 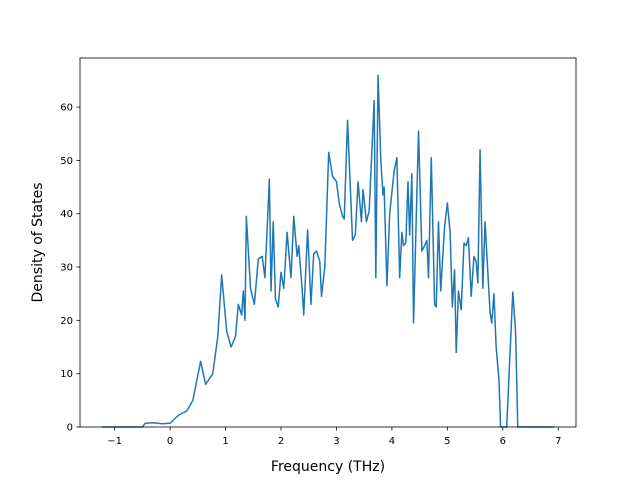 I want to click on x-tick-label: 7, so click(x=558, y=441).